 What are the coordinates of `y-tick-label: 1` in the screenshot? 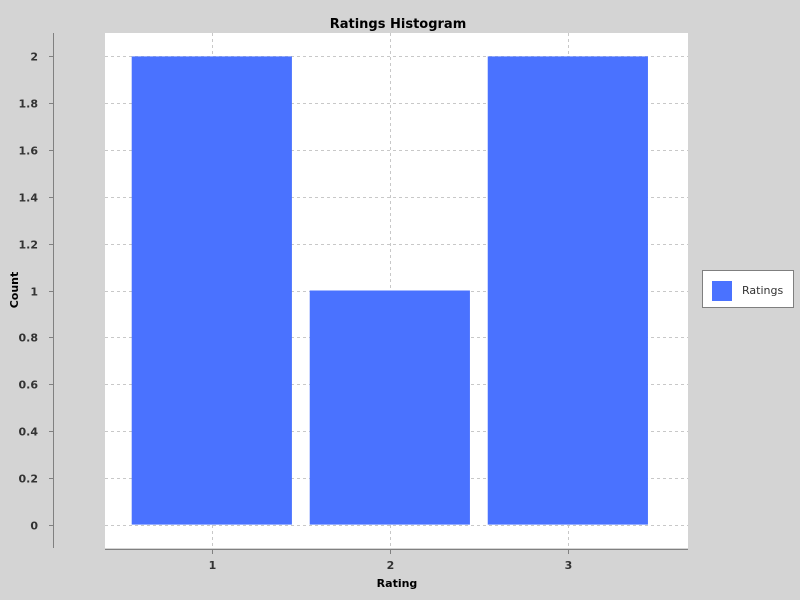 It's located at (34, 292).